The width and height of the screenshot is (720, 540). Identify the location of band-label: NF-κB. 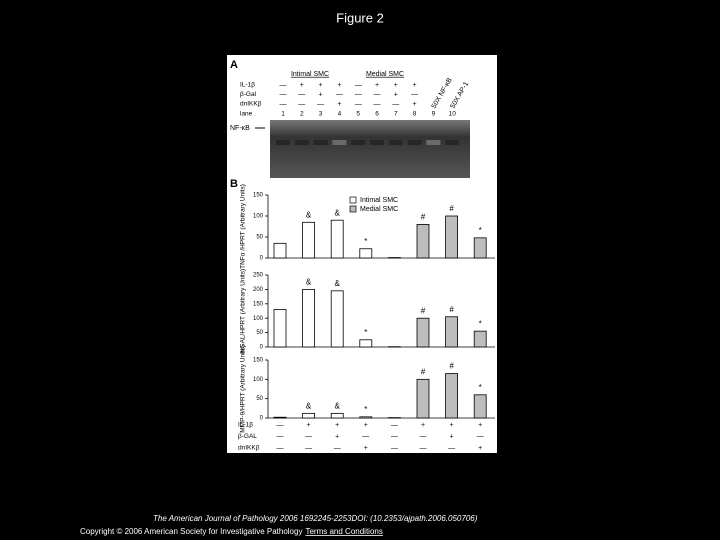
(240, 128).